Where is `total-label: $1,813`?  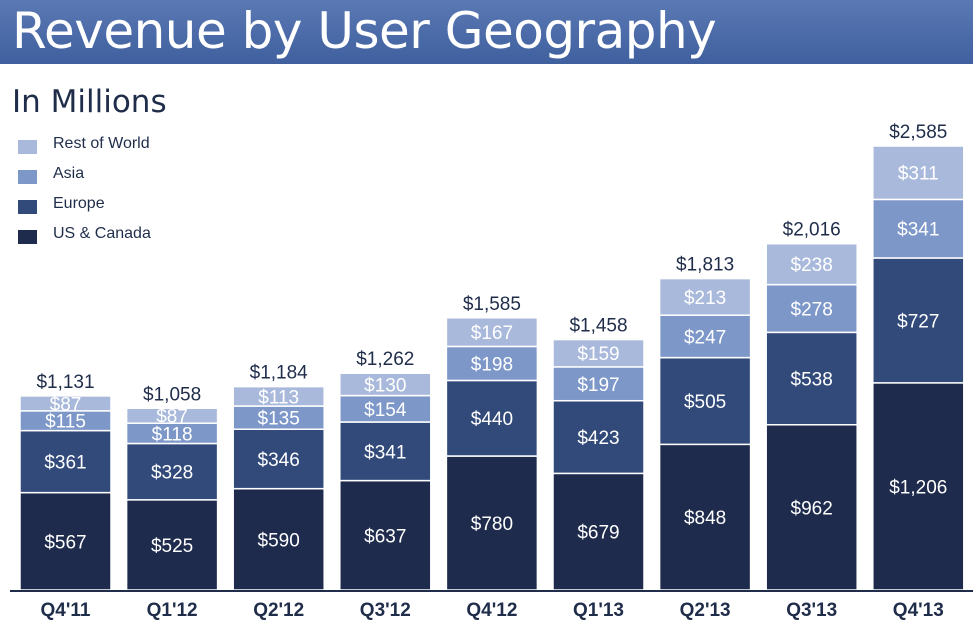
total-label: $1,813 is located at coordinates (705, 265).